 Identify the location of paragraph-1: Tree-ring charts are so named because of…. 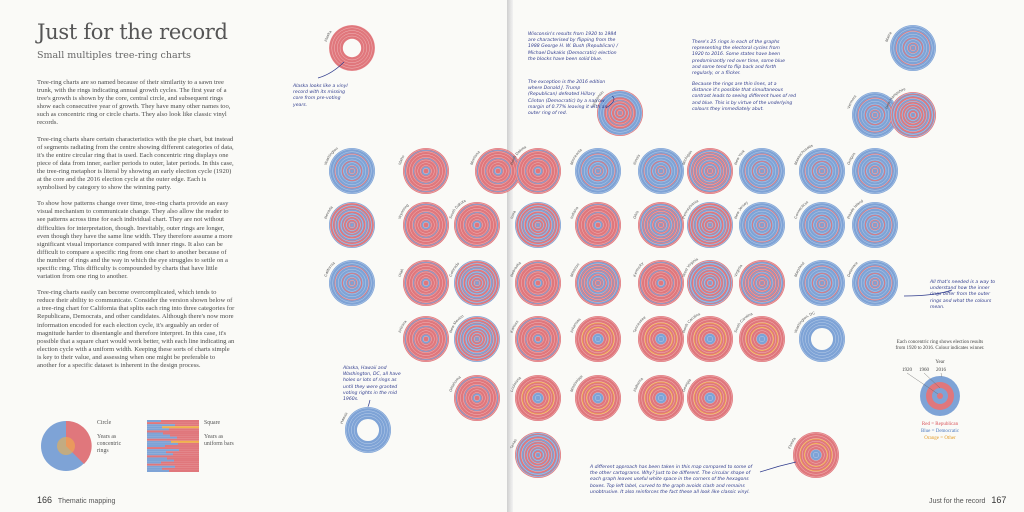
(134, 103).